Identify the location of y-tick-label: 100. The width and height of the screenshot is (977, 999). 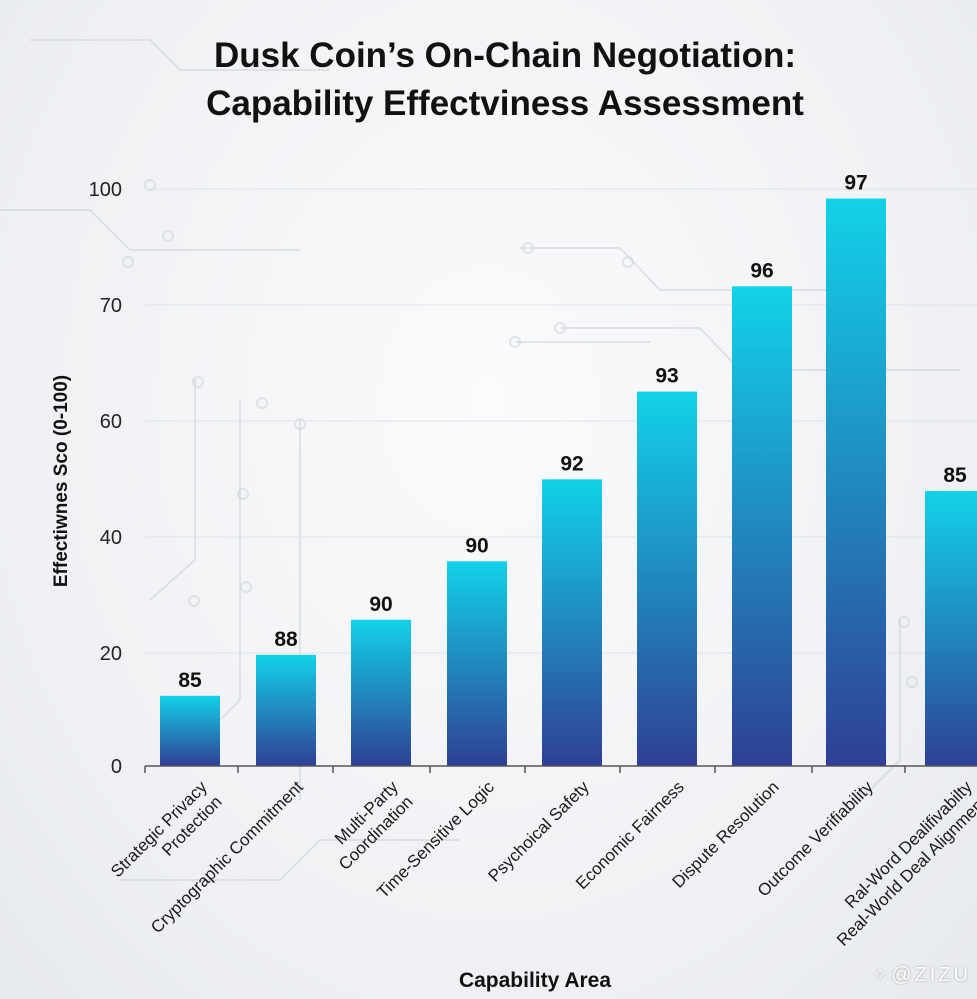
(105, 190).